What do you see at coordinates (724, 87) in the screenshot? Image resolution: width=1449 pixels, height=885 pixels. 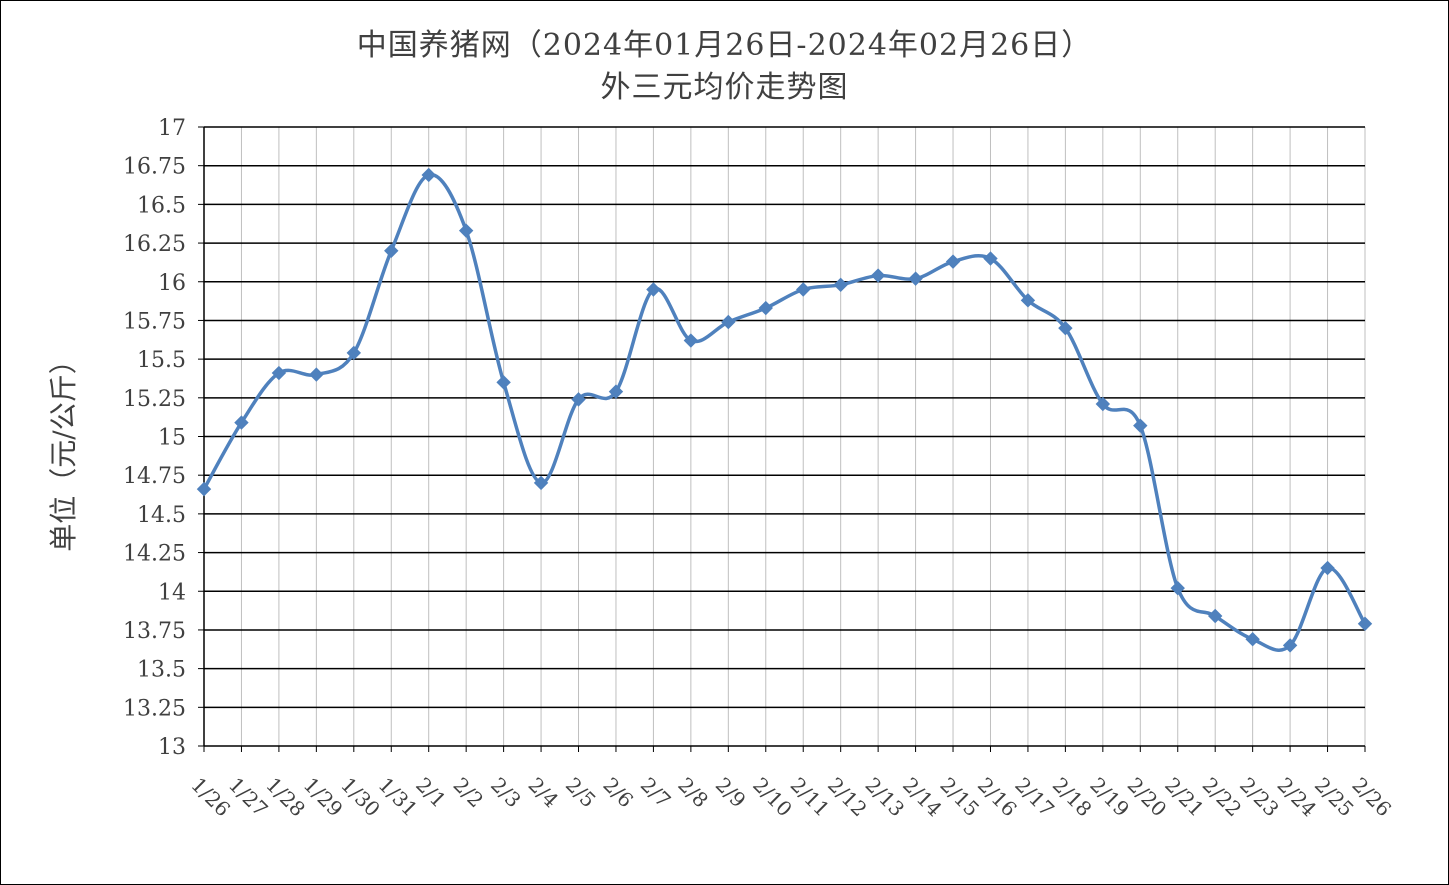 I see `chart-subtitle: 外三元均价走势图` at bounding box center [724, 87].